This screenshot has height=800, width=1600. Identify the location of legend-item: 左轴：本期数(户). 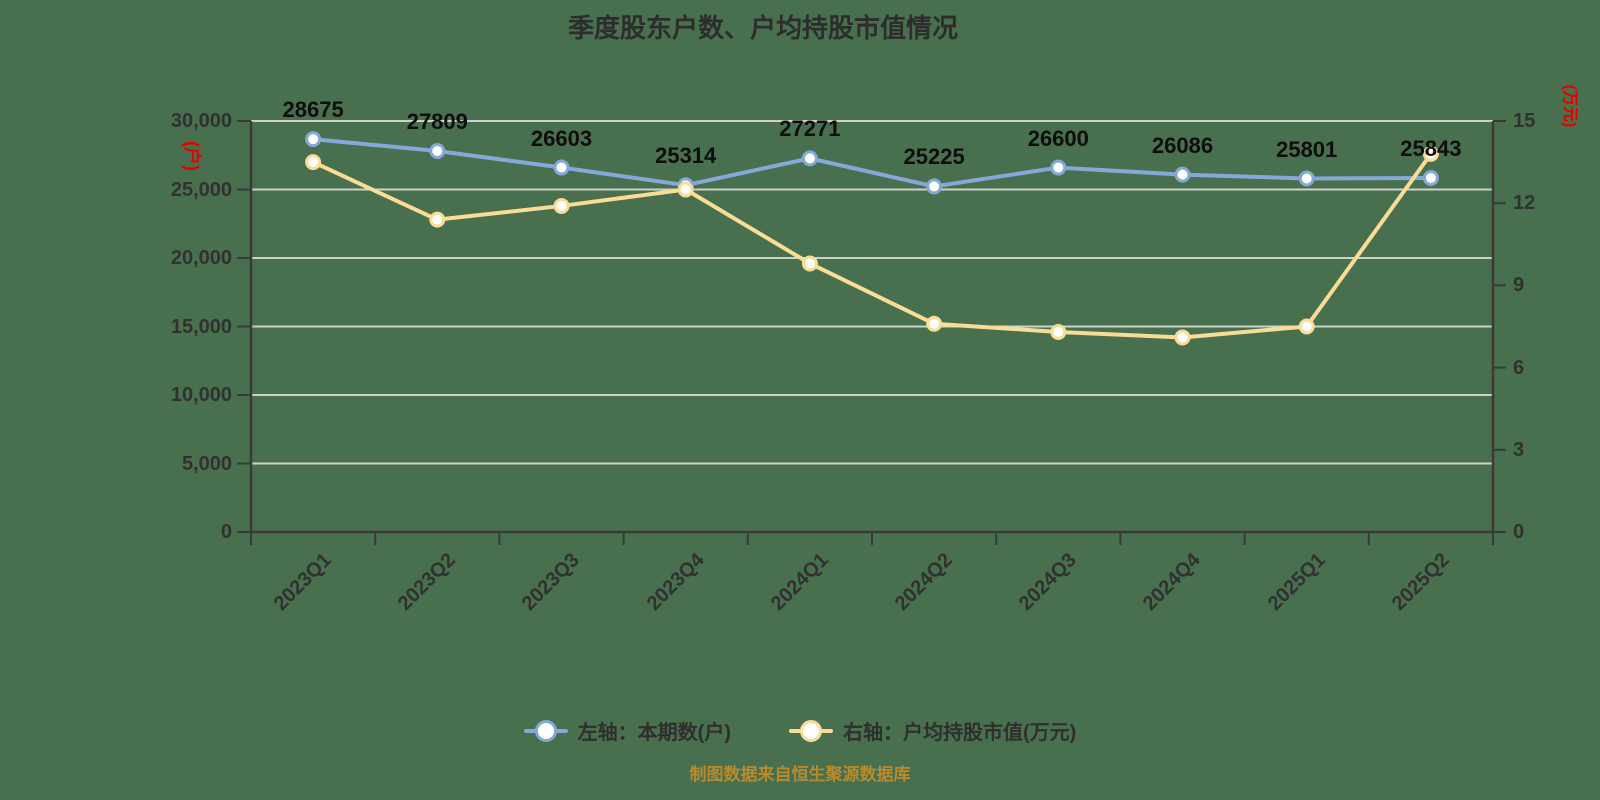
(627, 730).